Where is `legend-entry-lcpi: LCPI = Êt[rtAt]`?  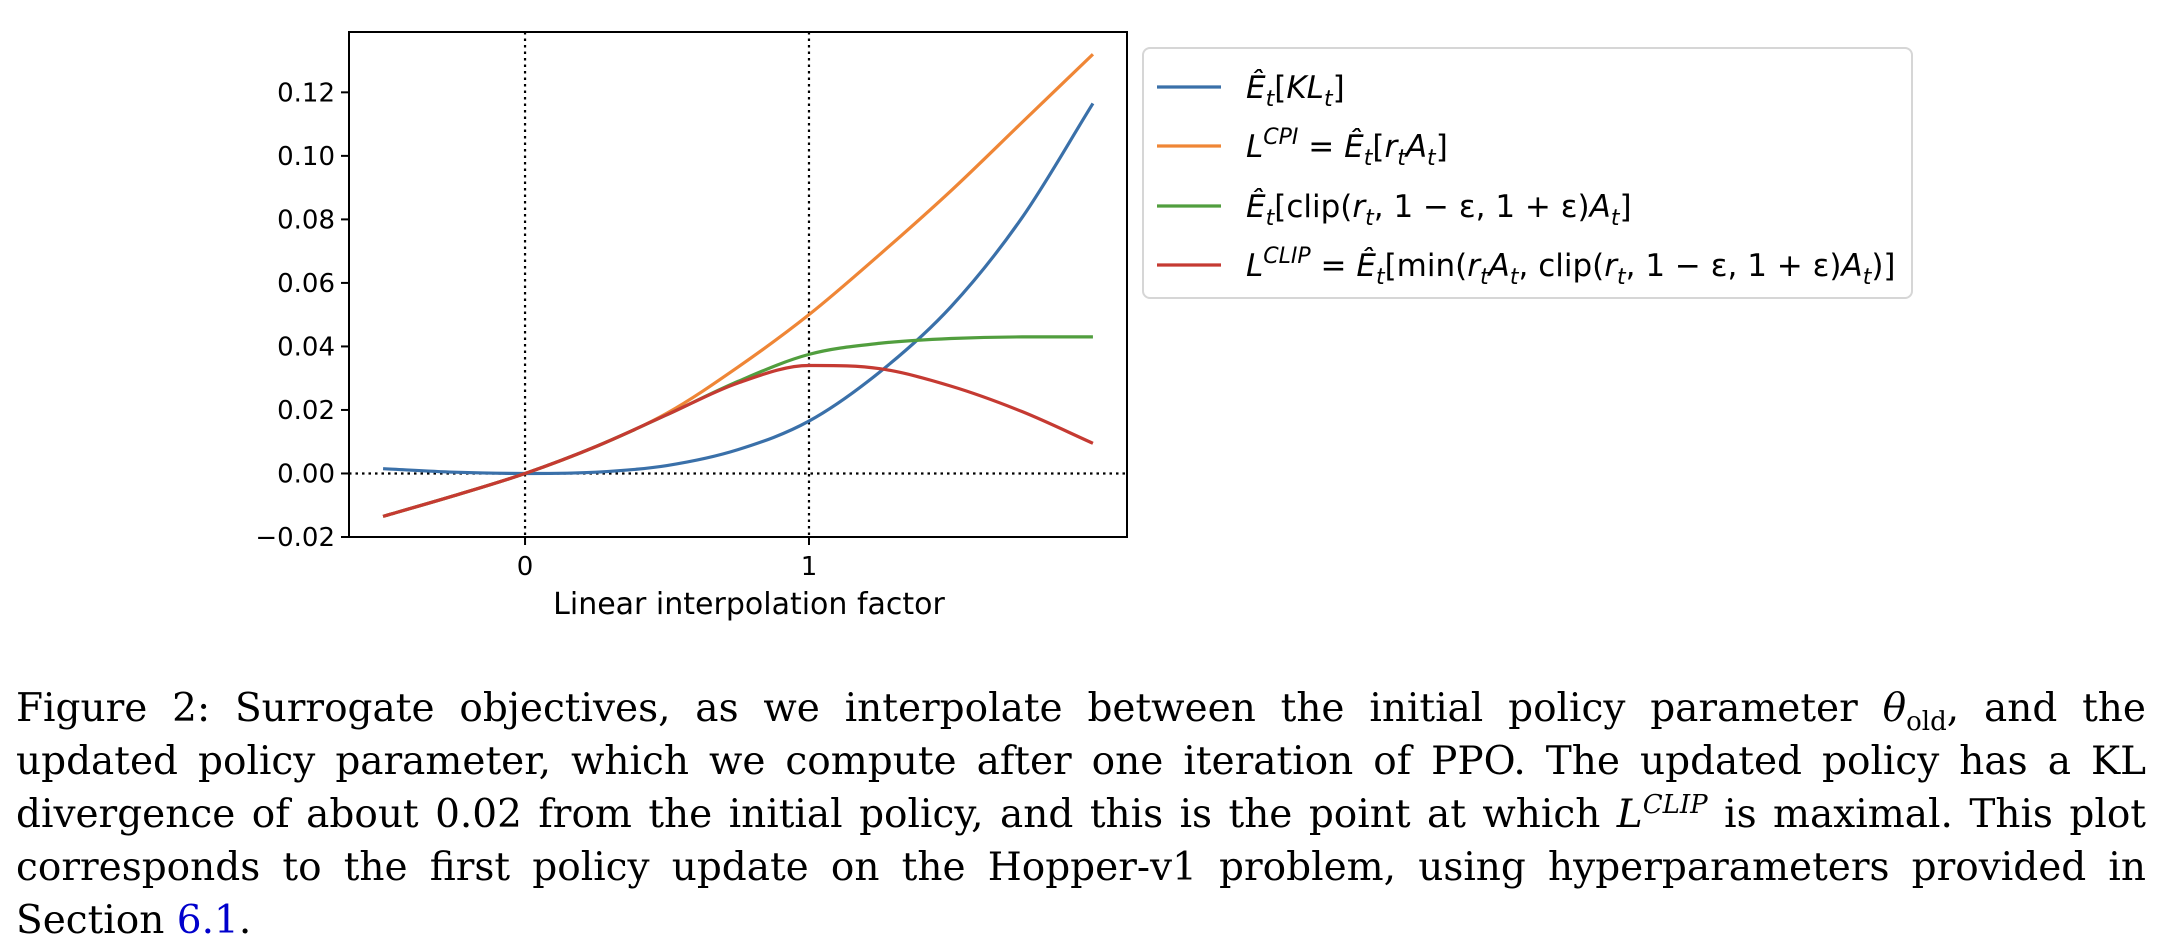 legend-entry-lcpi: LCPI = Êt[rtAt] is located at coordinates (1347, 148).